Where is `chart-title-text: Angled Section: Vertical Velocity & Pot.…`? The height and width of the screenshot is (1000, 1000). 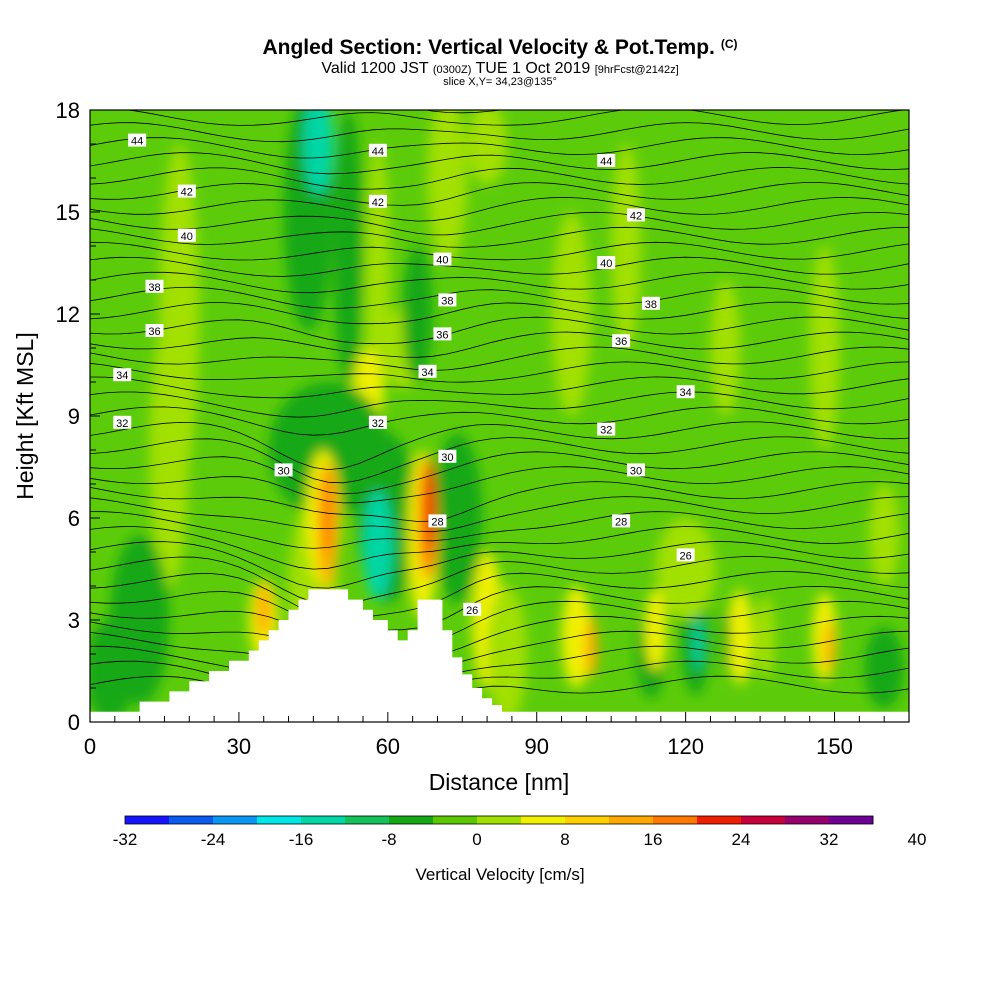
chart-title-text: Angled Section: Vertical Velocity & Pot.… is located at coordinates (488, 47).